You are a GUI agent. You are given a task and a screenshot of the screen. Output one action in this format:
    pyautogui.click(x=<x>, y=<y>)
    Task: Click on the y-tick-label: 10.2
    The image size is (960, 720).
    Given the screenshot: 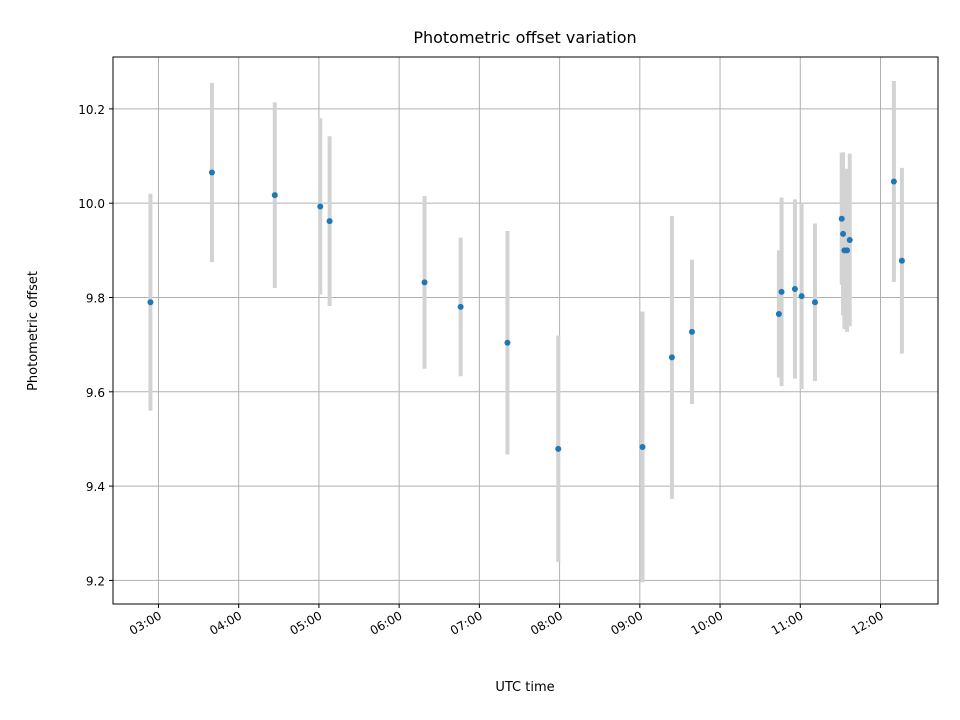 What is the action you would take?
    pyautogui.click(x=91, y=110)
    